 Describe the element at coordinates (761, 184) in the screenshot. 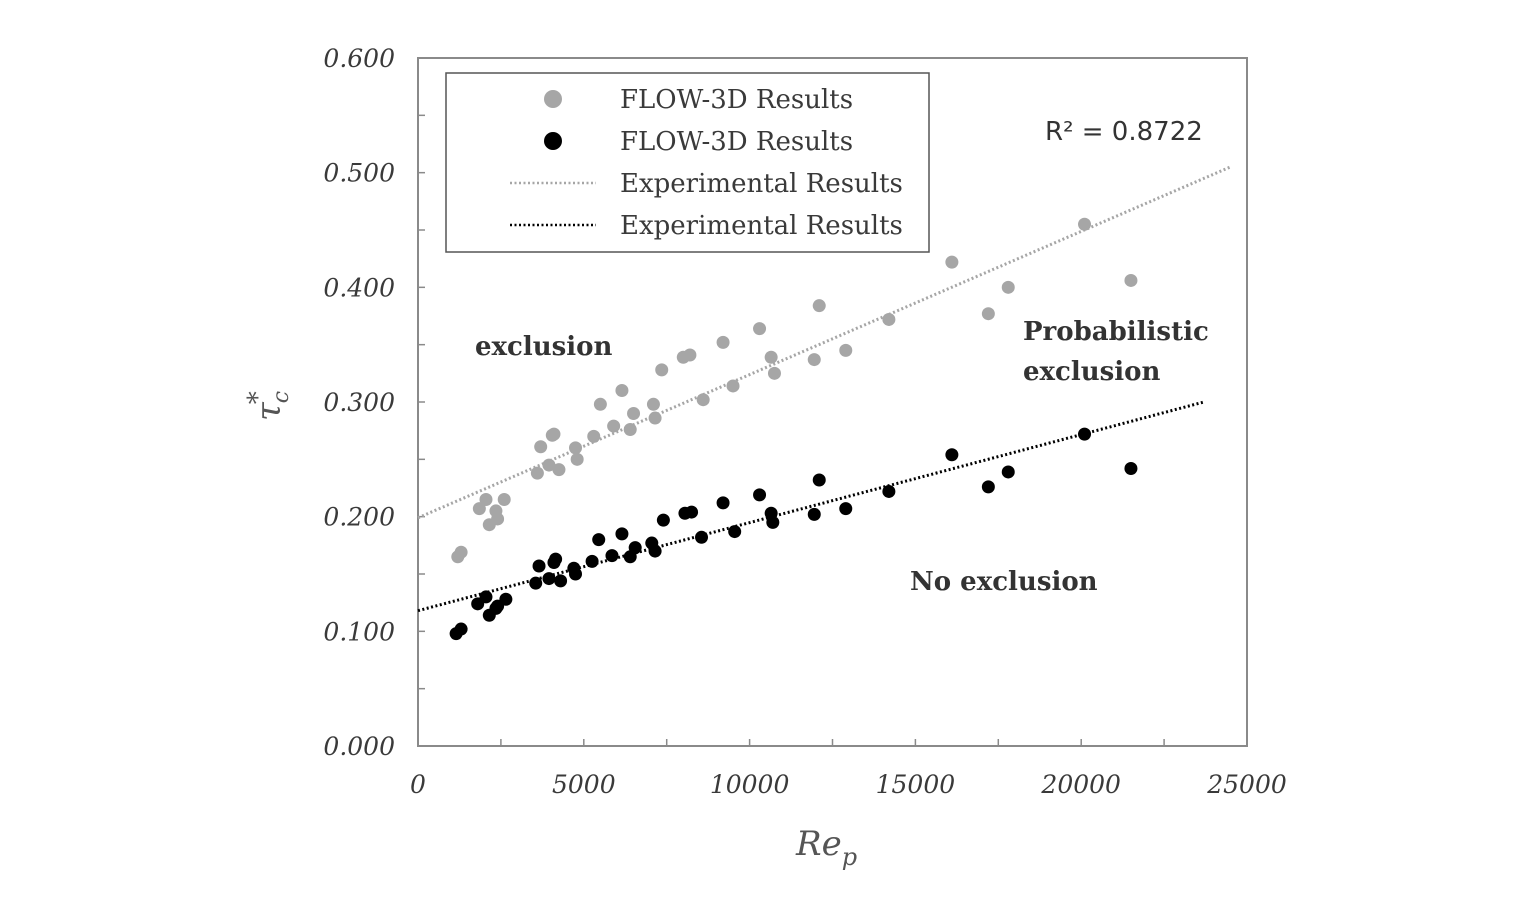

I see `legend-label-3: Experimental Results` at that location.